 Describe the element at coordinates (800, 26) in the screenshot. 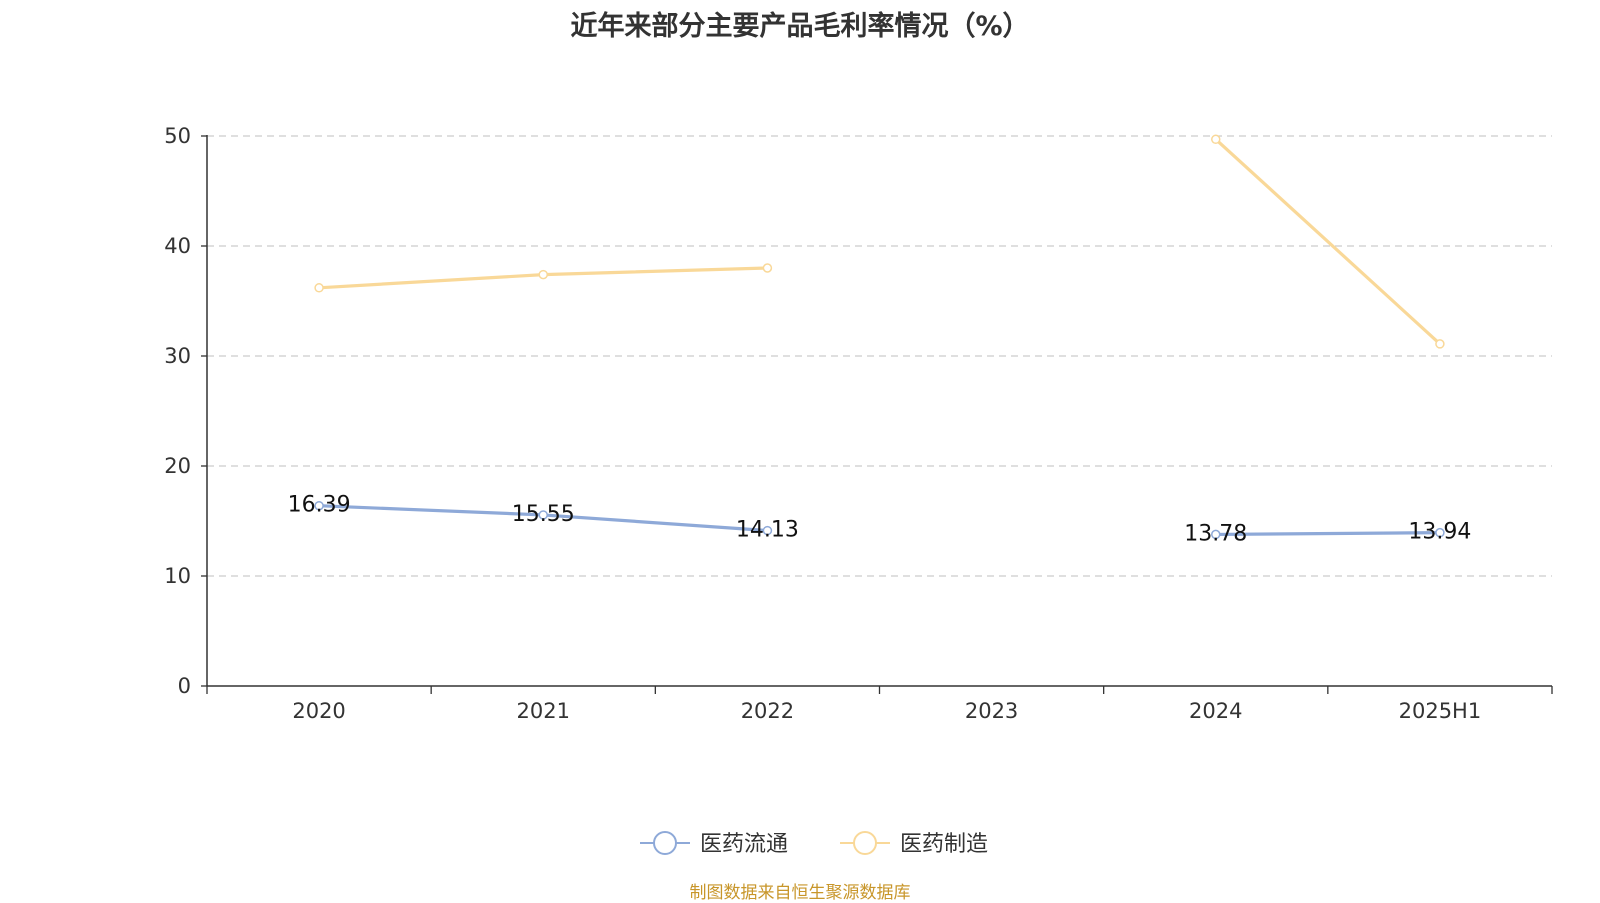

I see `chart-title: 近年来部分主要产品毛利率情况（%）` at that location.